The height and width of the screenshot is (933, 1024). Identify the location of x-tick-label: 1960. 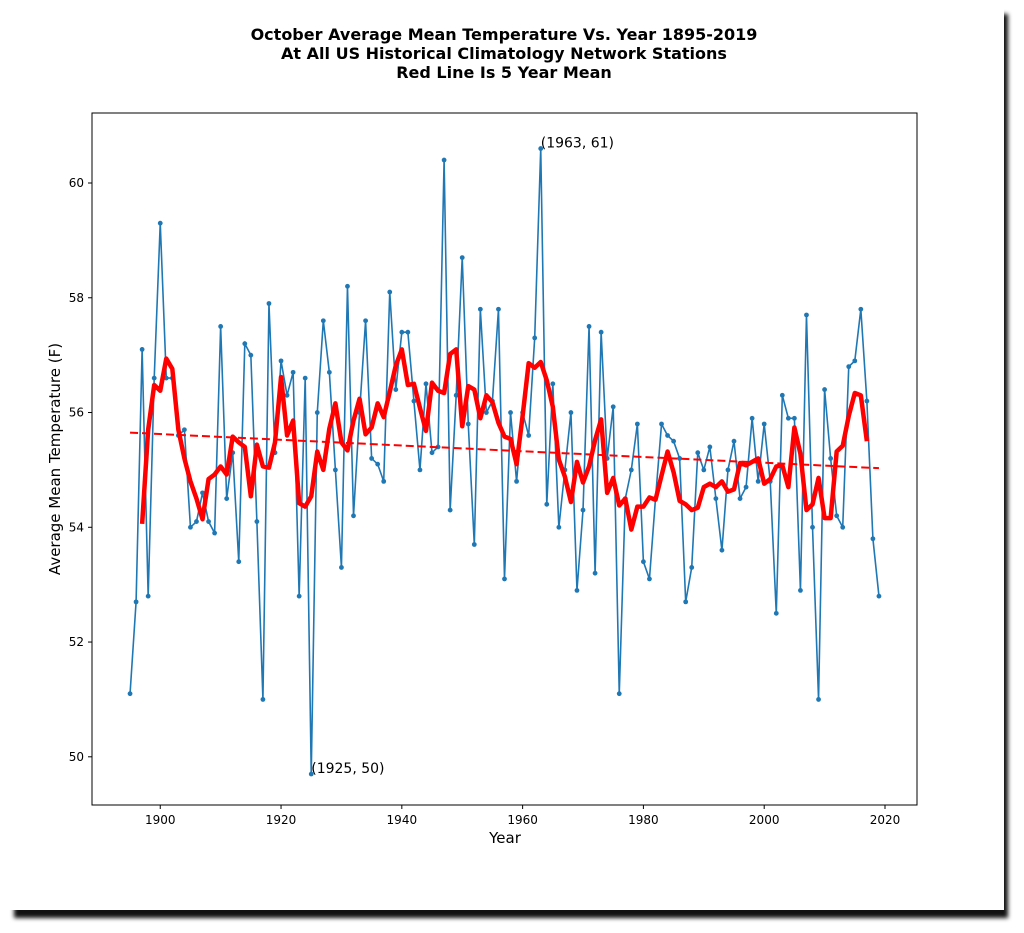
(522, 820).